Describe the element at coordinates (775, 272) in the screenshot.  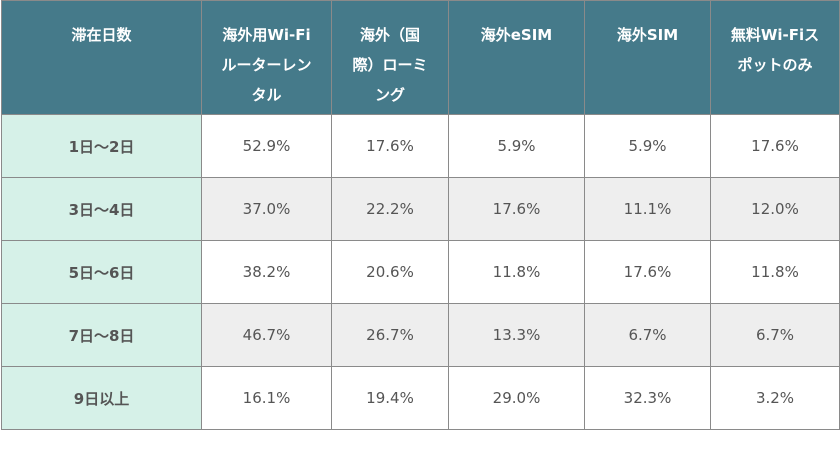
I see `cell-free-wifi: 11.8%` at that location.